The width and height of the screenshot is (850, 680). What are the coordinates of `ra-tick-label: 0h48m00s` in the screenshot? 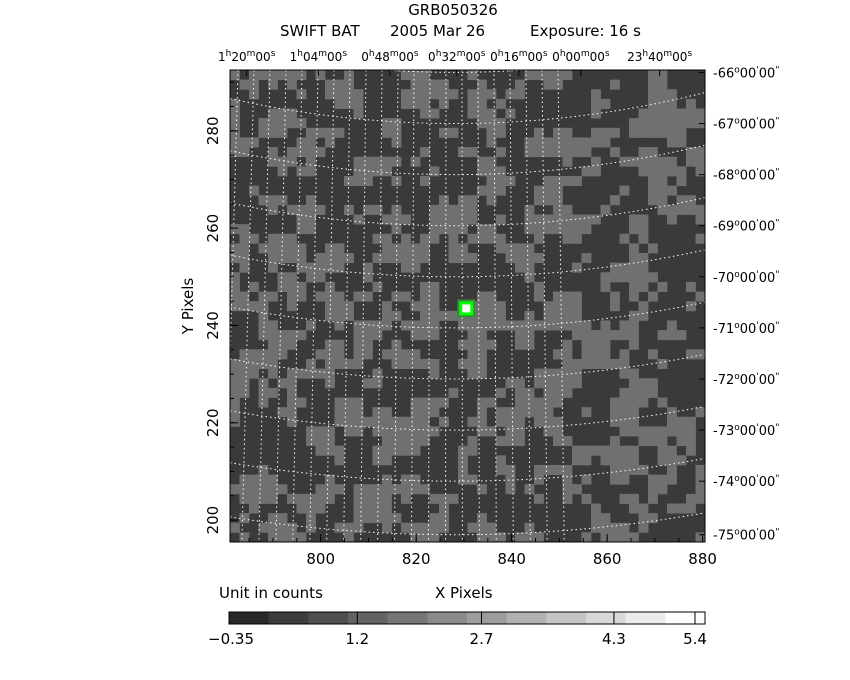 It's located at (390, 56).